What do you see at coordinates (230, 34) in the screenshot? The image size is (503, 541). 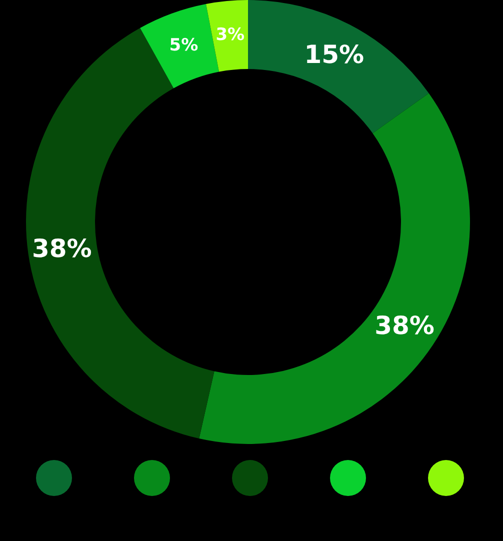 I see `data-label: 3%` at bounding box center [230, 34].